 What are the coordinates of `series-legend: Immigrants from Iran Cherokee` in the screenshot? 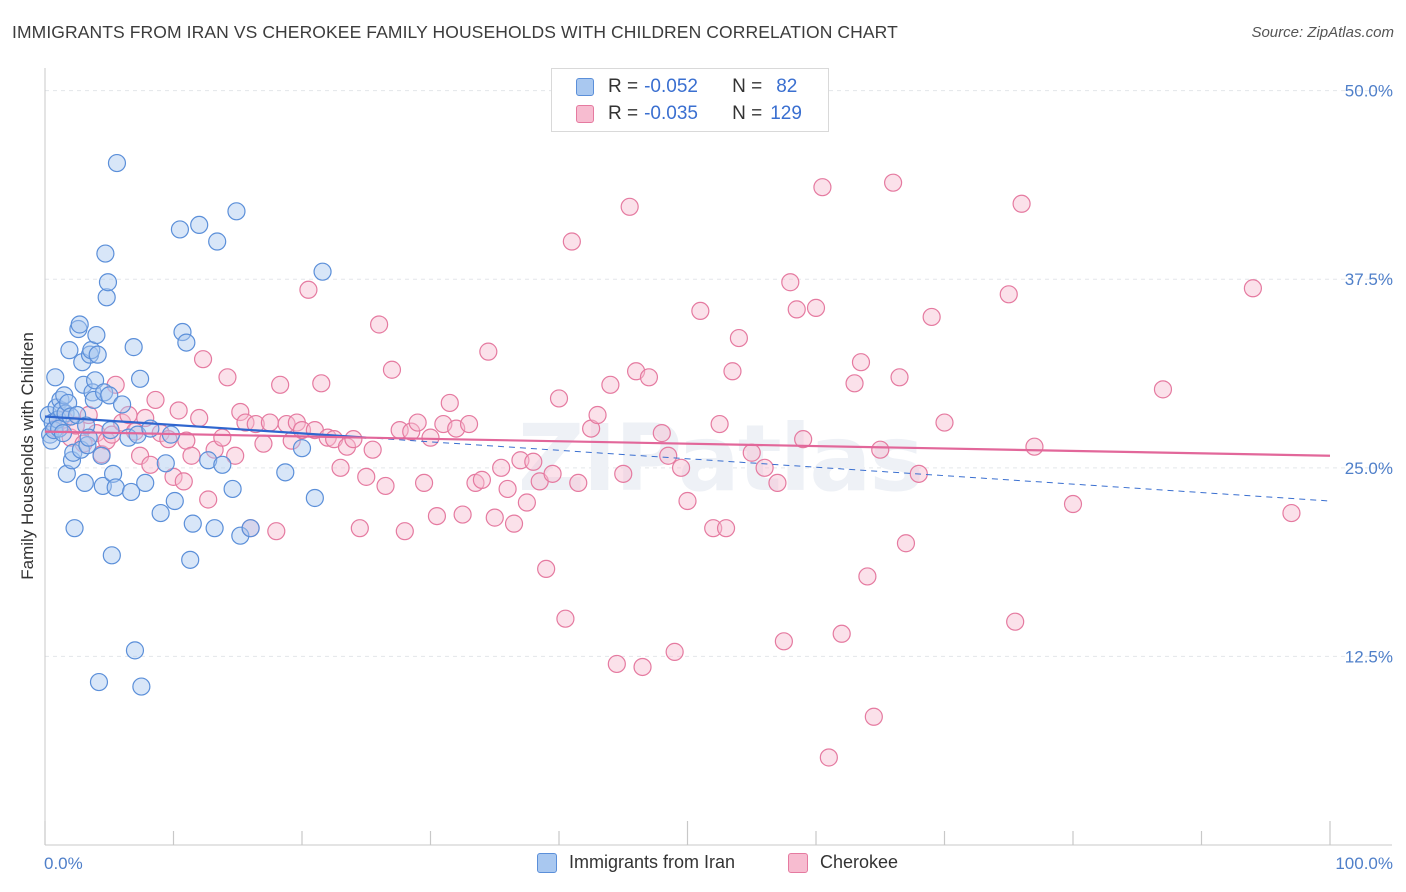 It's located at (703, 865).